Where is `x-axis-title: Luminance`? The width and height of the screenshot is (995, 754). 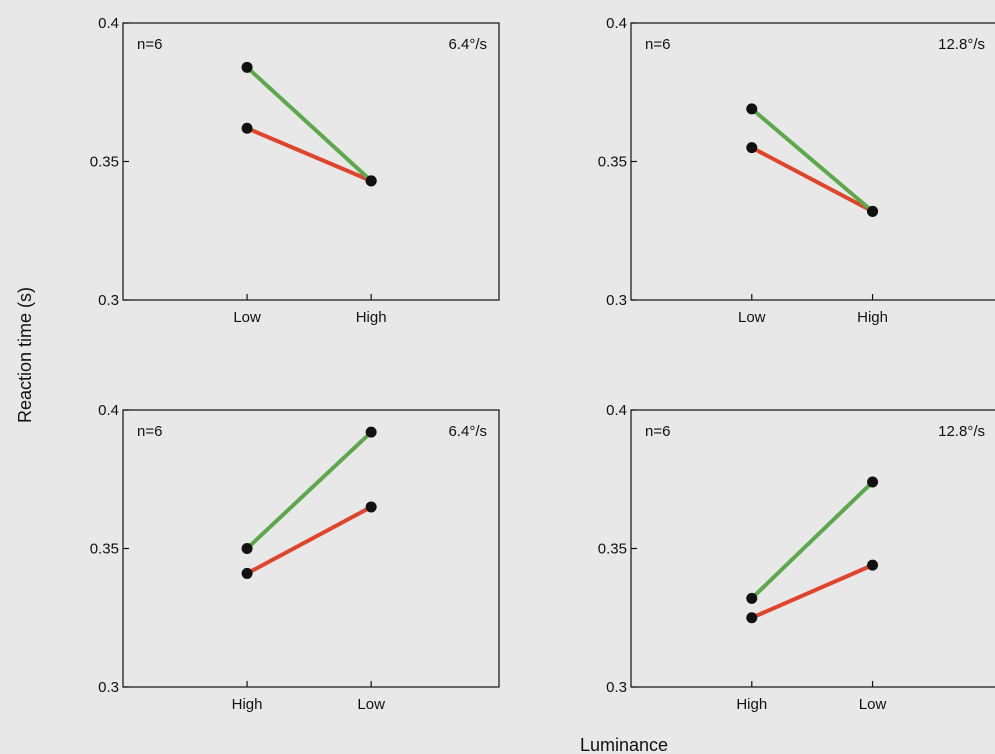 x-axis-title: Luminance is located at coordinates (624, 744).